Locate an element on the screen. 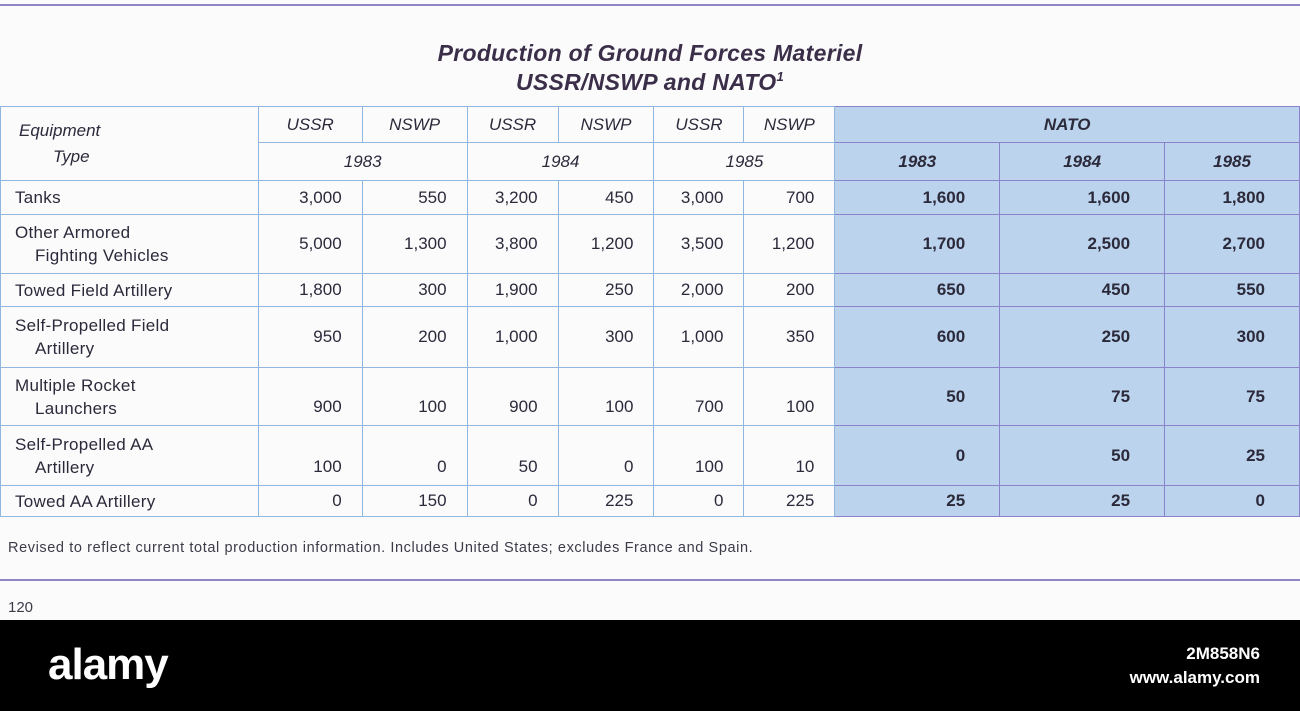 Image resolution: width=1300 pixels, height=711 pixels. row-label: Self-Propelled Field Artillery is located at coordinates (129, 337).